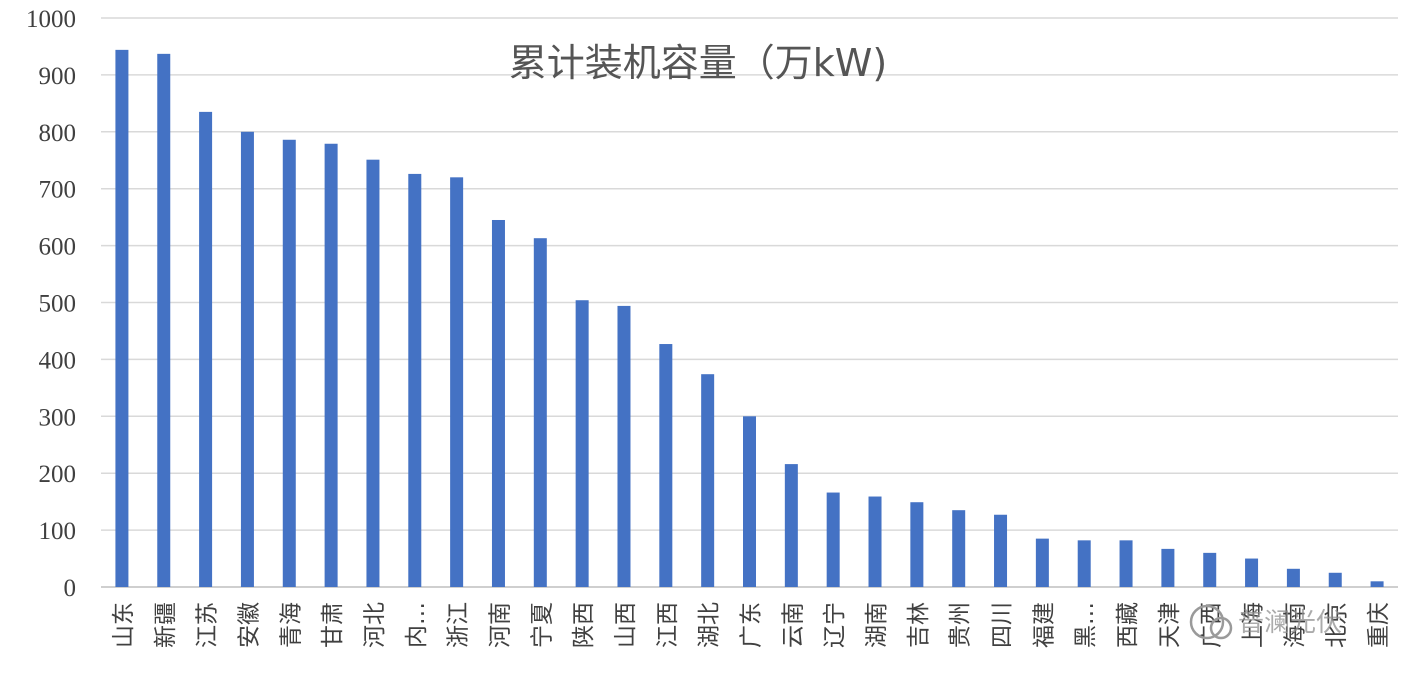  What do you see at coordinates (1254, 625) in the screenshot?
I see `x-tick-label: 上海` at bounding box center [1254, 625].